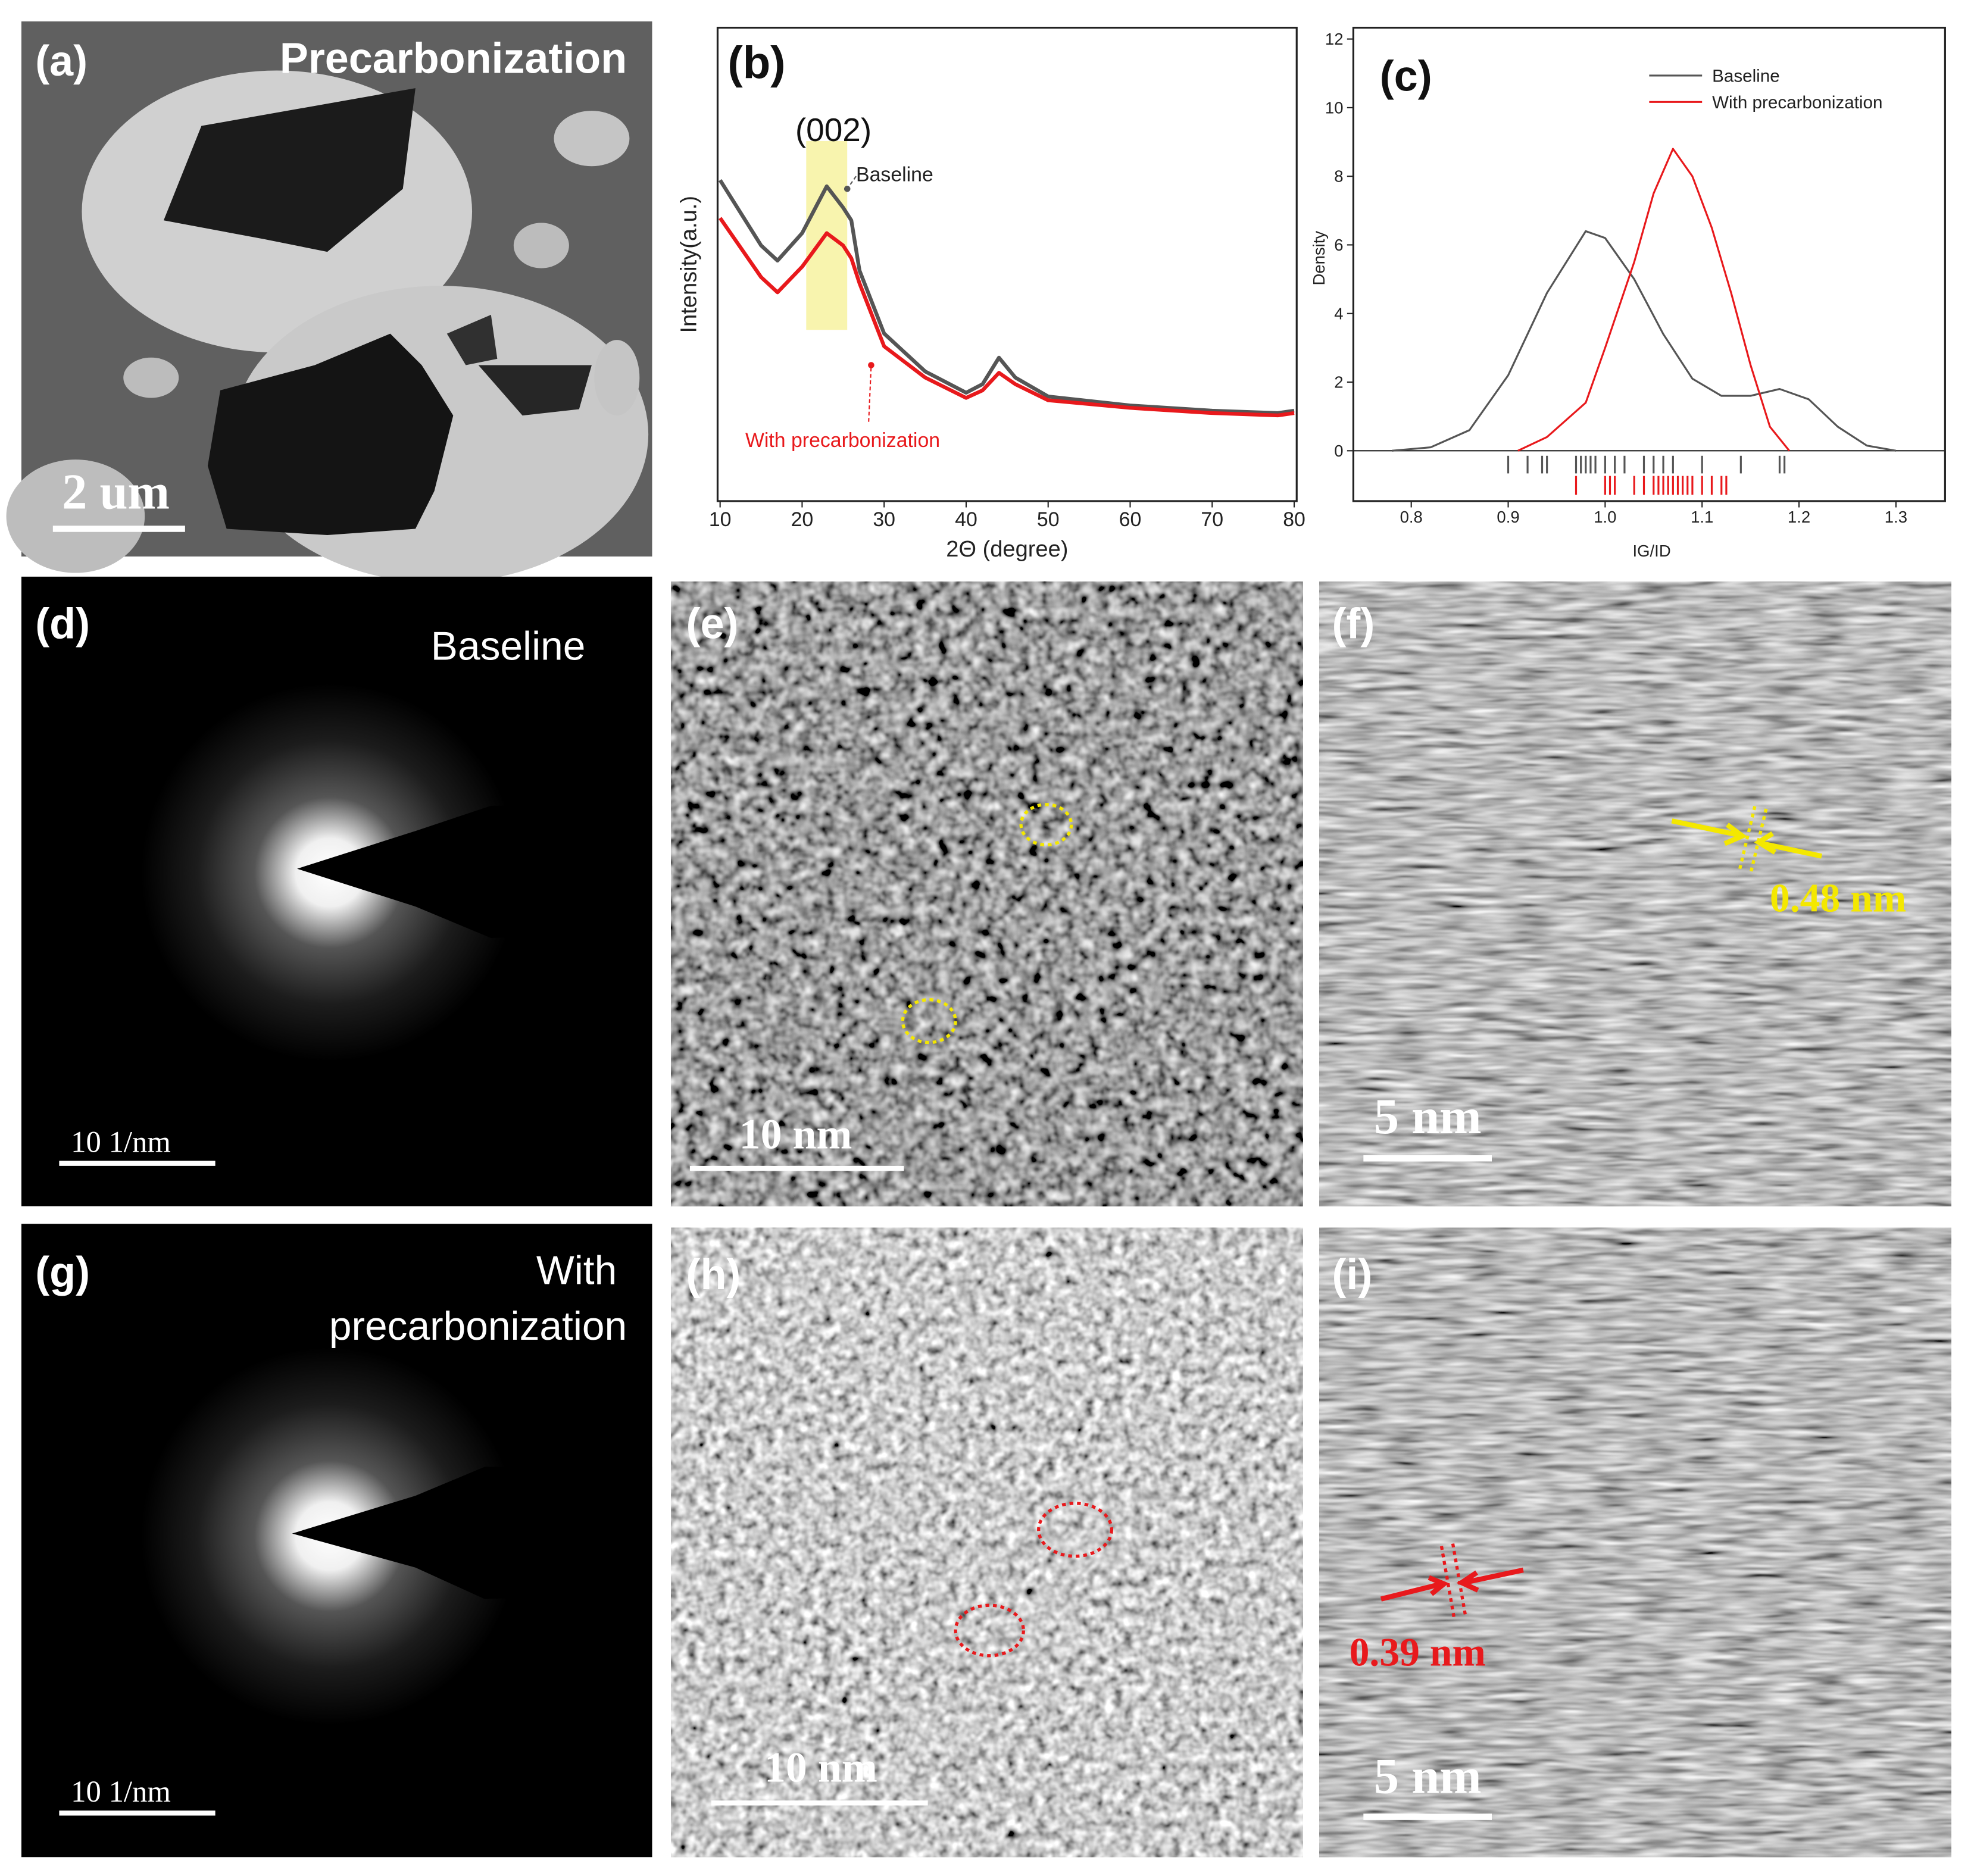  Describe the element at coordinates (842, 441) in the screenshot. I see `series-label: With precarbonization` at that location.